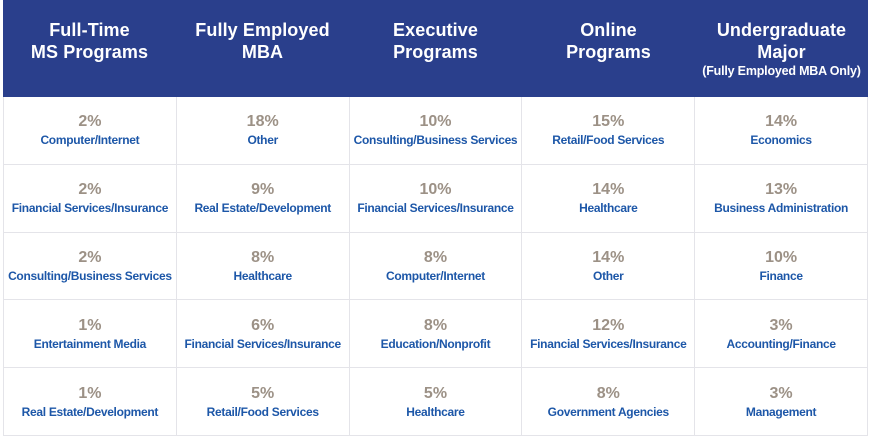 The height and width of the screenshot is (439, 880). I want to click on table-cell: 13% Business Administration, so click(781, 198).